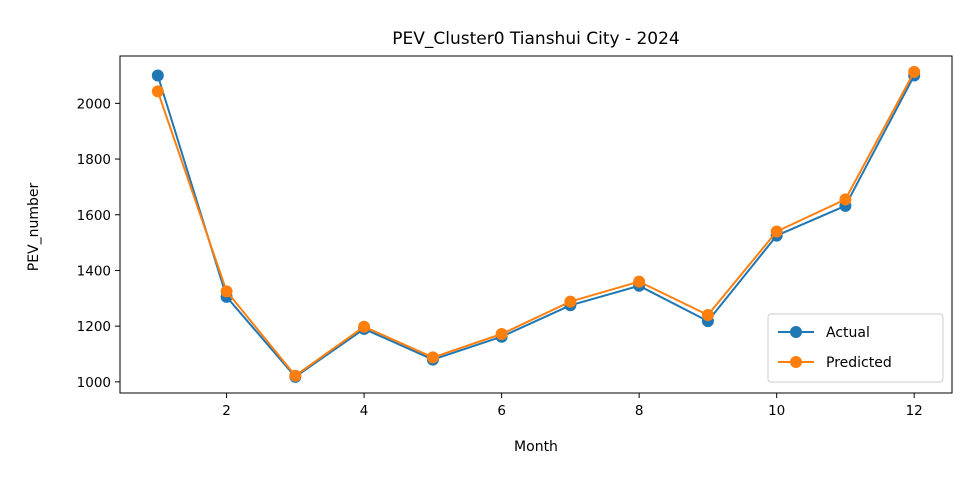 This screenshot has width=975, height=480. What do you see at coordinates (848, 333) in the screenshot?
I see `legend-label: Actual` at bounding box center [848, 333].